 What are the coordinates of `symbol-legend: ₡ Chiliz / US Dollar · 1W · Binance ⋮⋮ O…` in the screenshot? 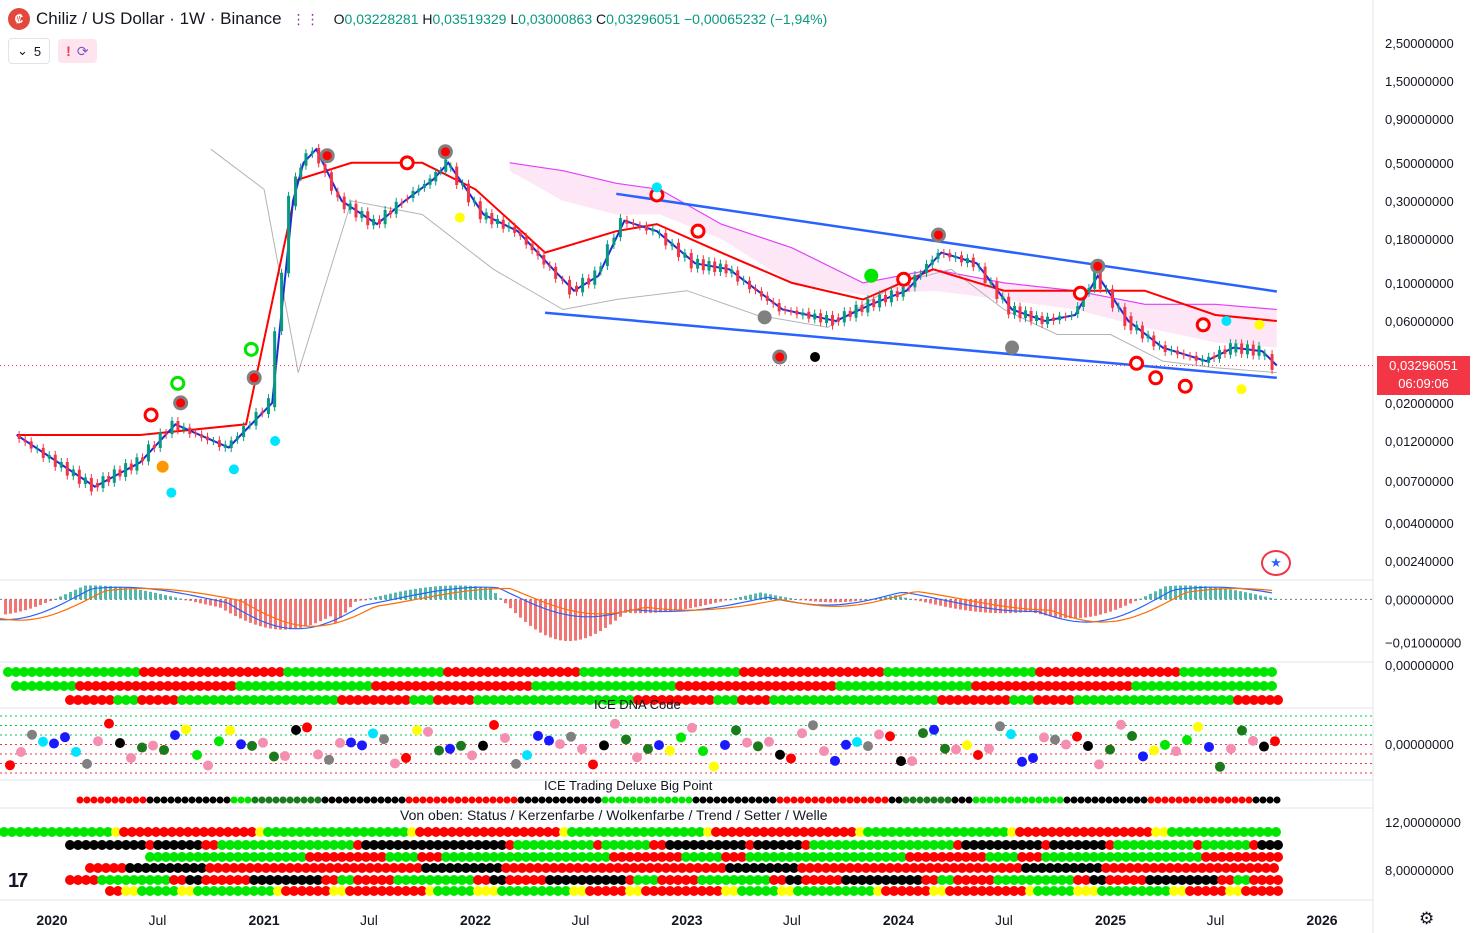 It's located at (417, 19).